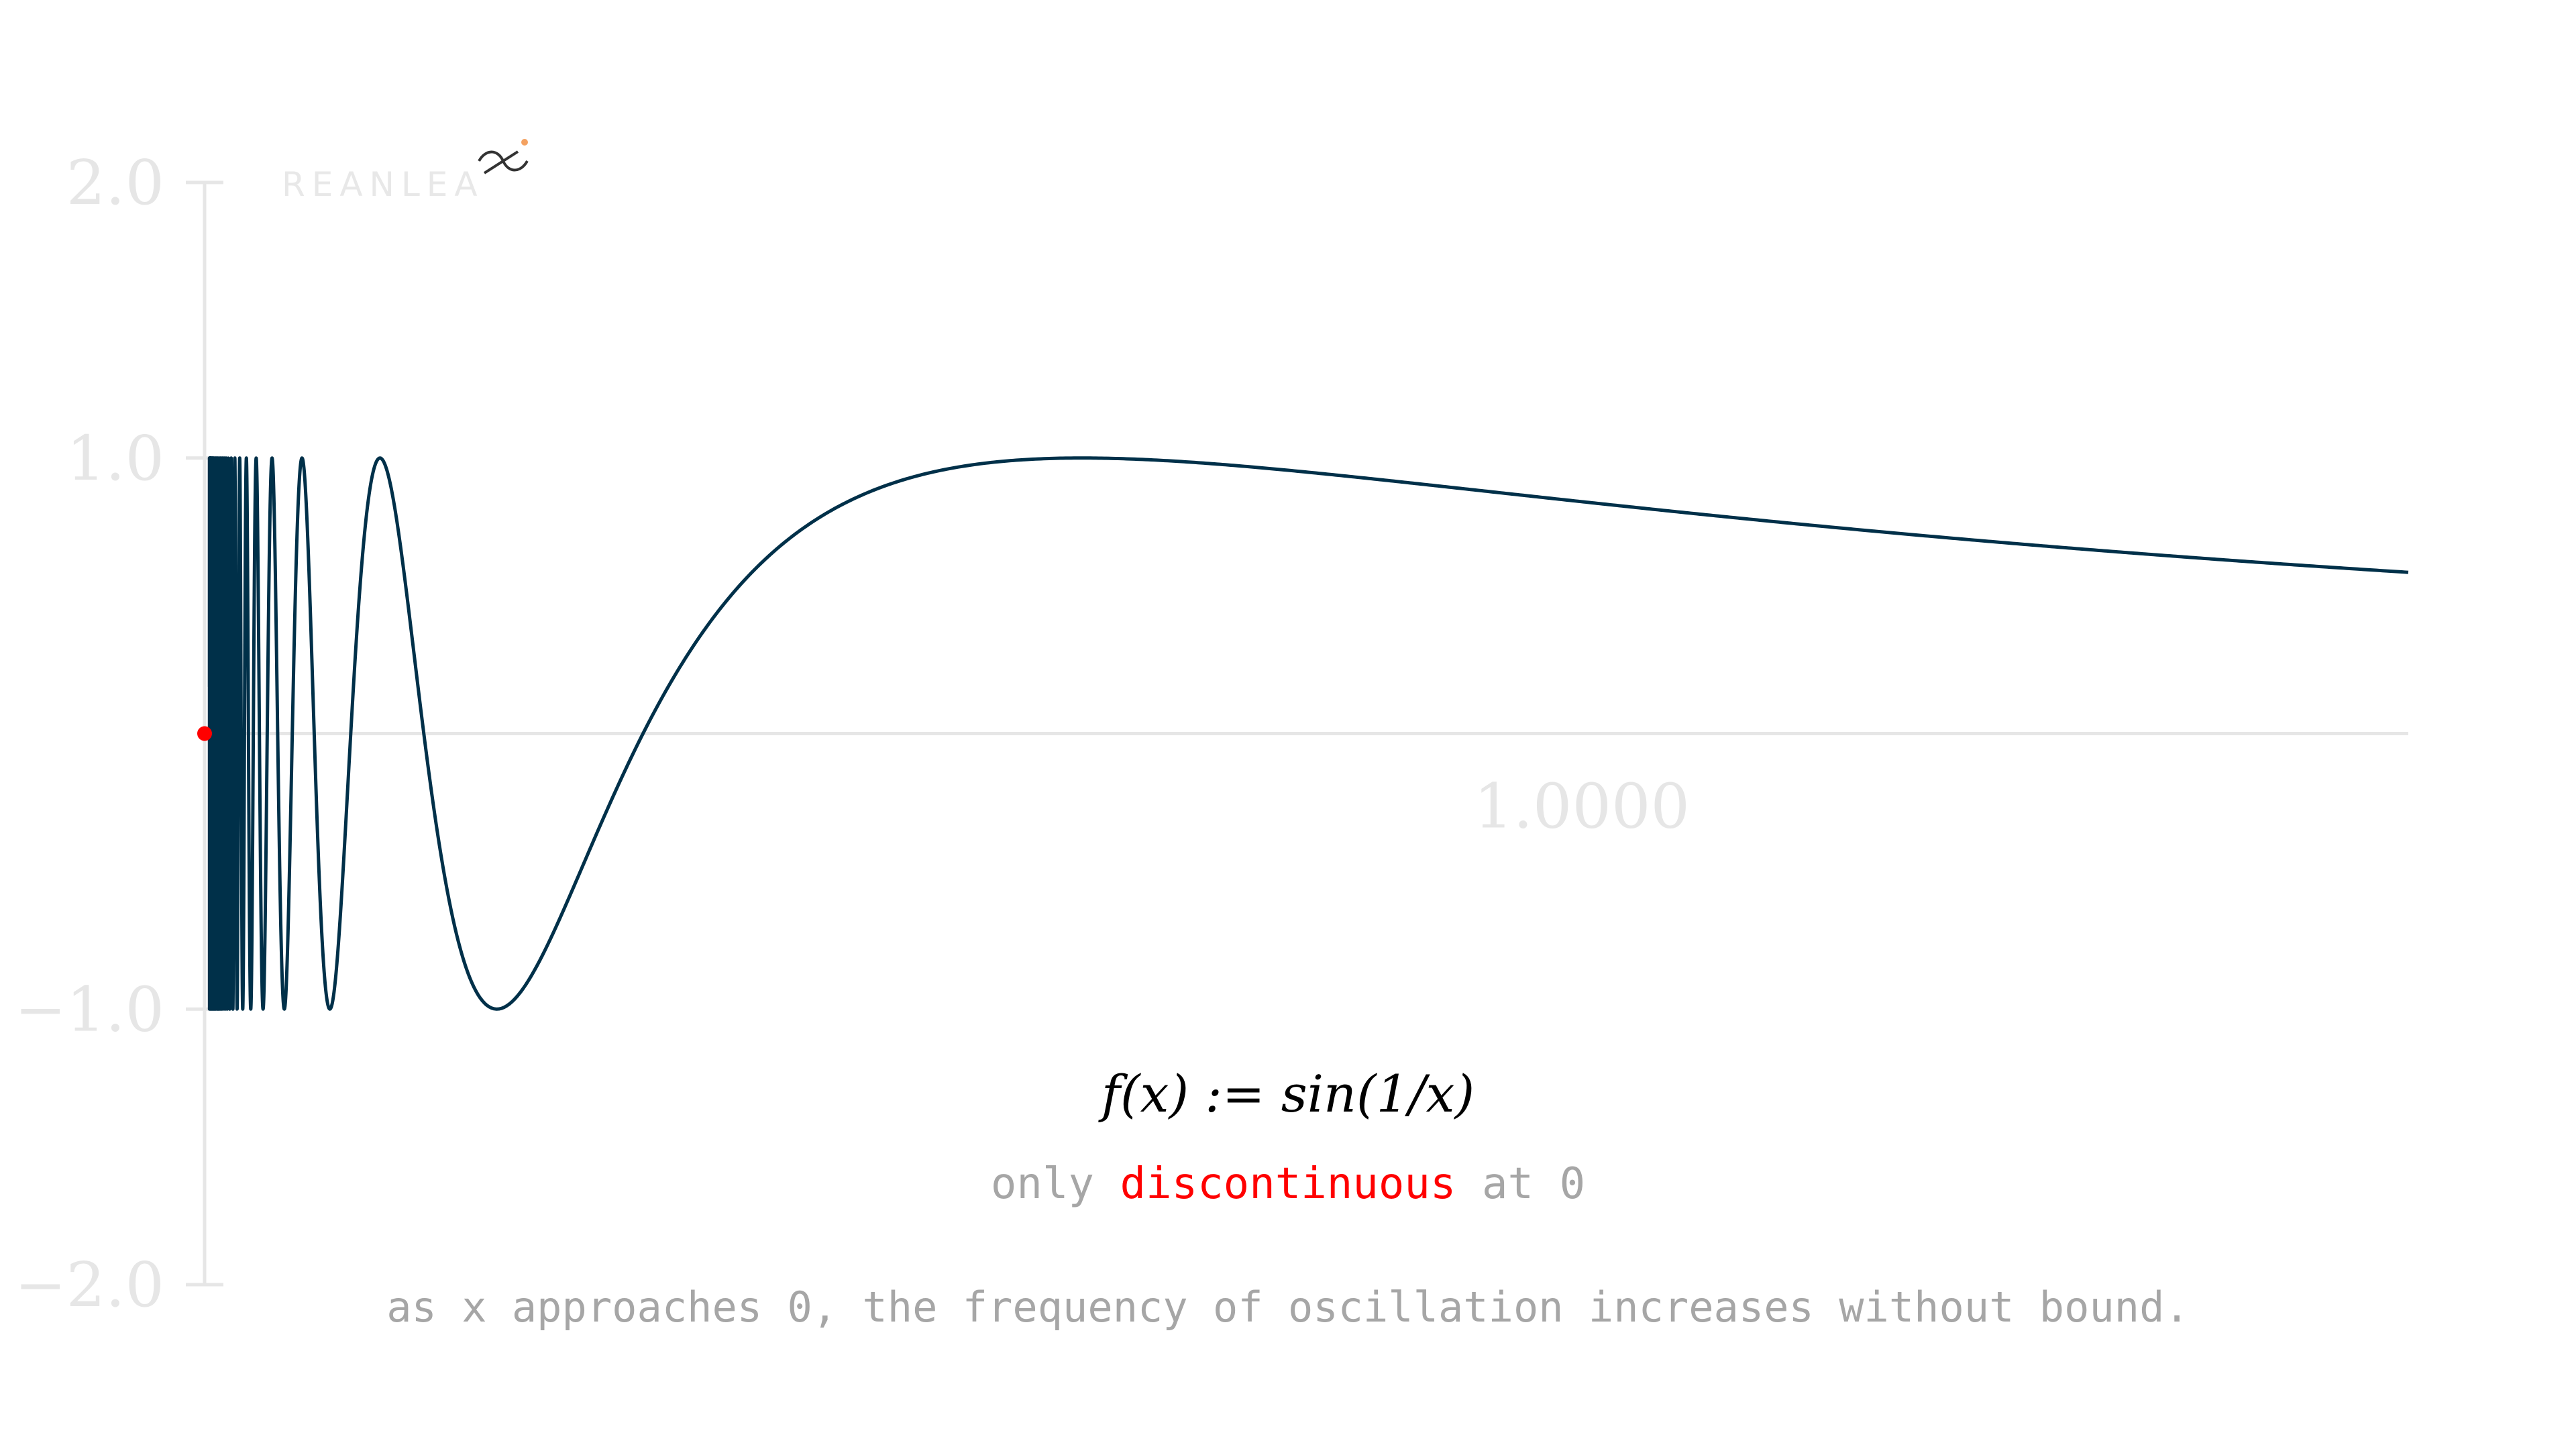 This screenshot has width=2576, height=1449. Describe the element at coordinates (115, 458) in the screenshot. I see `y-tick-label: 1.0` at that location.